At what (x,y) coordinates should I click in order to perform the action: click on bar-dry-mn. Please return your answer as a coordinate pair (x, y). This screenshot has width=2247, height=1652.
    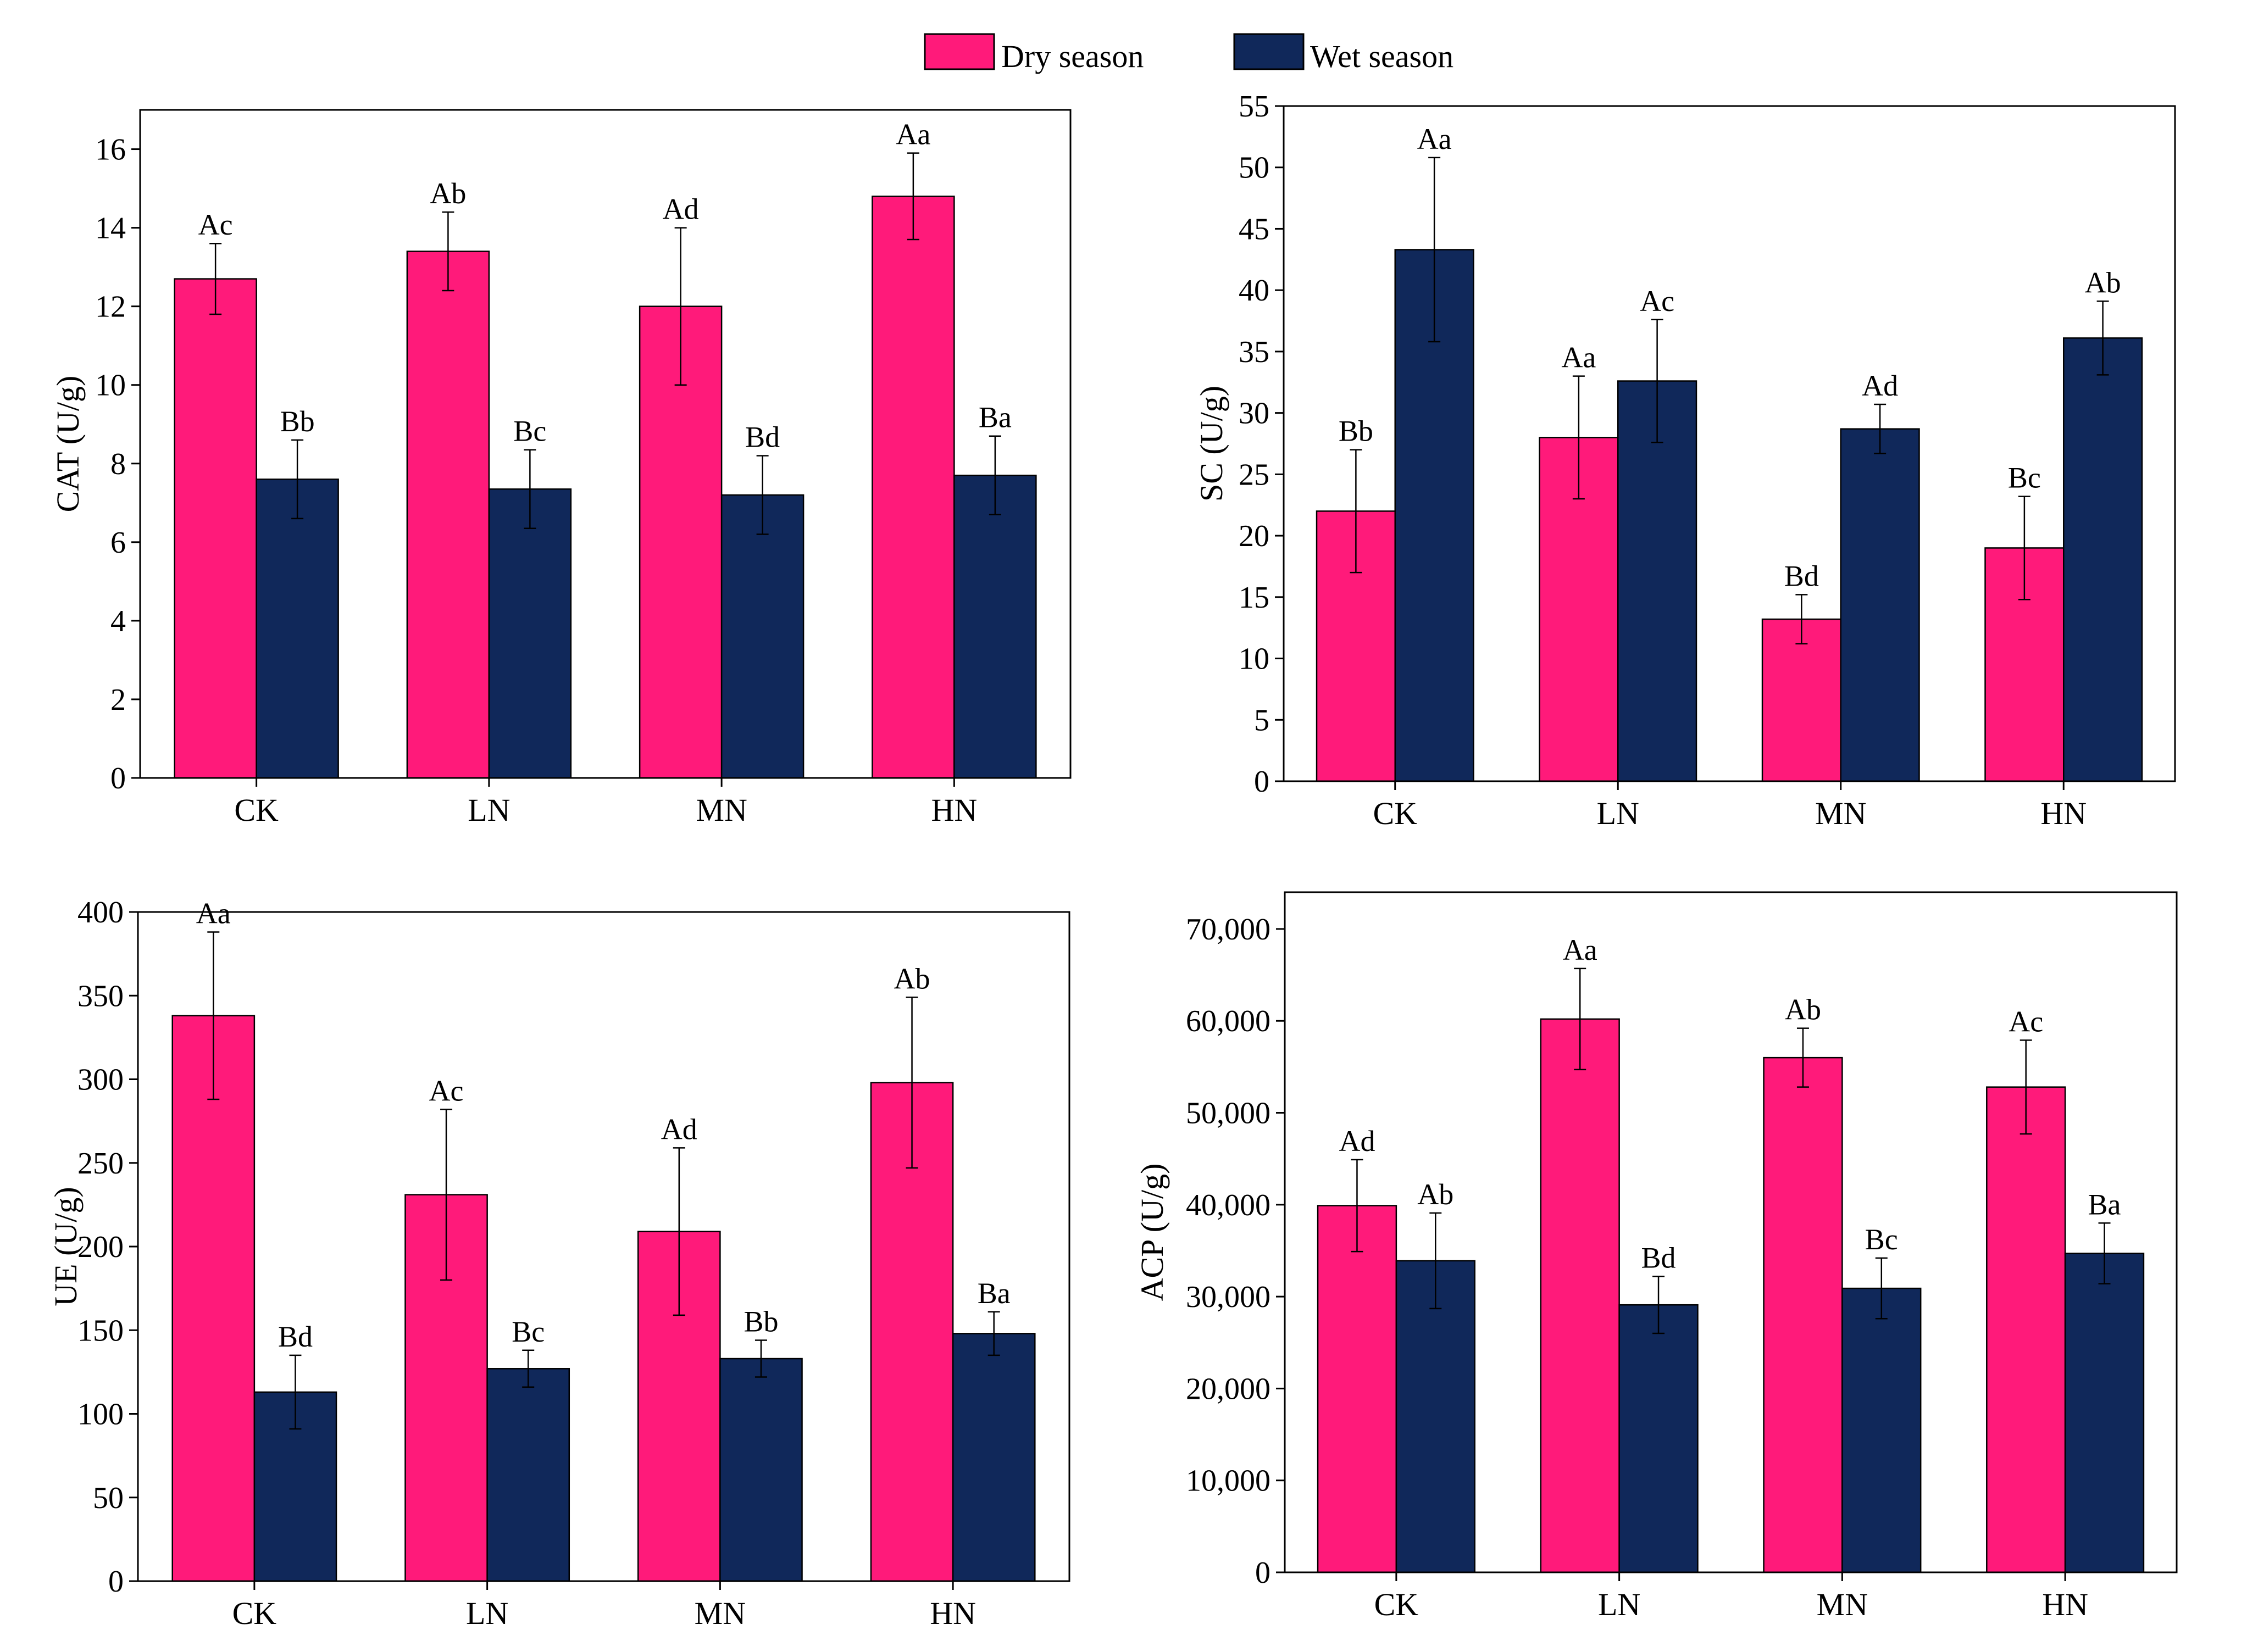
    Looking at the image, I should click on (1801, 700).